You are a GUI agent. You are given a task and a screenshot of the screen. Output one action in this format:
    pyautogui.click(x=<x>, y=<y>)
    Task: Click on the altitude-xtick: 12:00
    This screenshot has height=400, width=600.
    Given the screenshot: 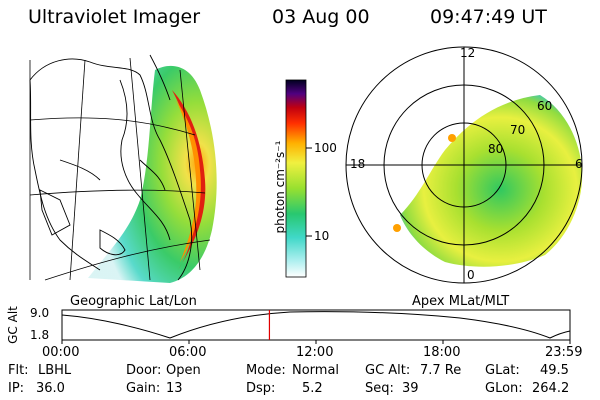 What is the action you would take?
    pyautogui.click(x=315, y=352)
    